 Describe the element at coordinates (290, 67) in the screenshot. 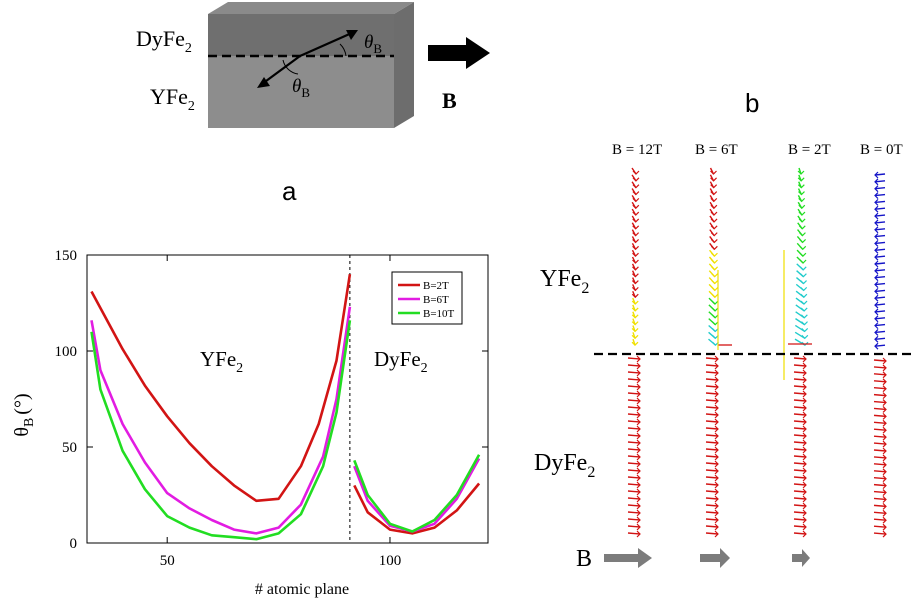

I see `angle-arc-bottom` at that location.